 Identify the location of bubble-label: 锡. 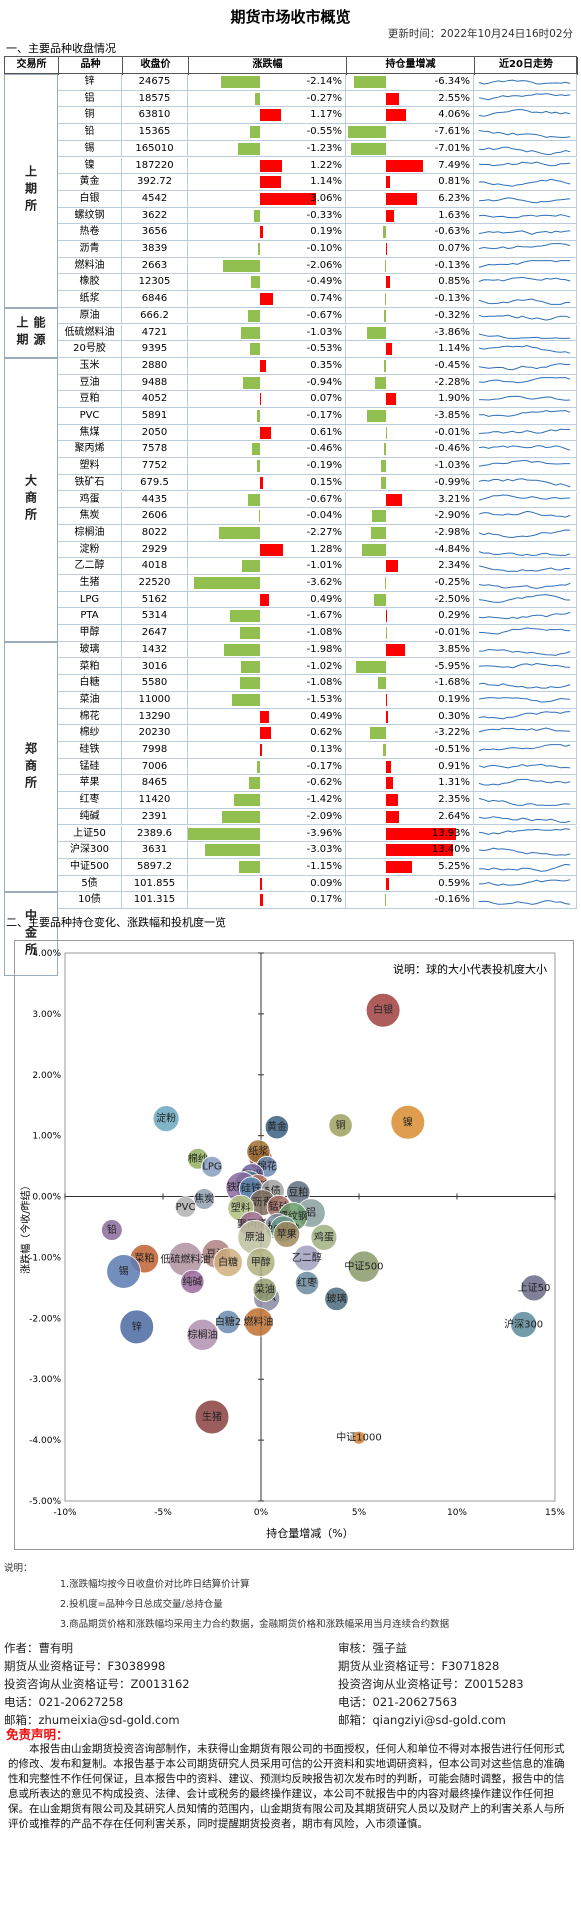
(124, 1270).